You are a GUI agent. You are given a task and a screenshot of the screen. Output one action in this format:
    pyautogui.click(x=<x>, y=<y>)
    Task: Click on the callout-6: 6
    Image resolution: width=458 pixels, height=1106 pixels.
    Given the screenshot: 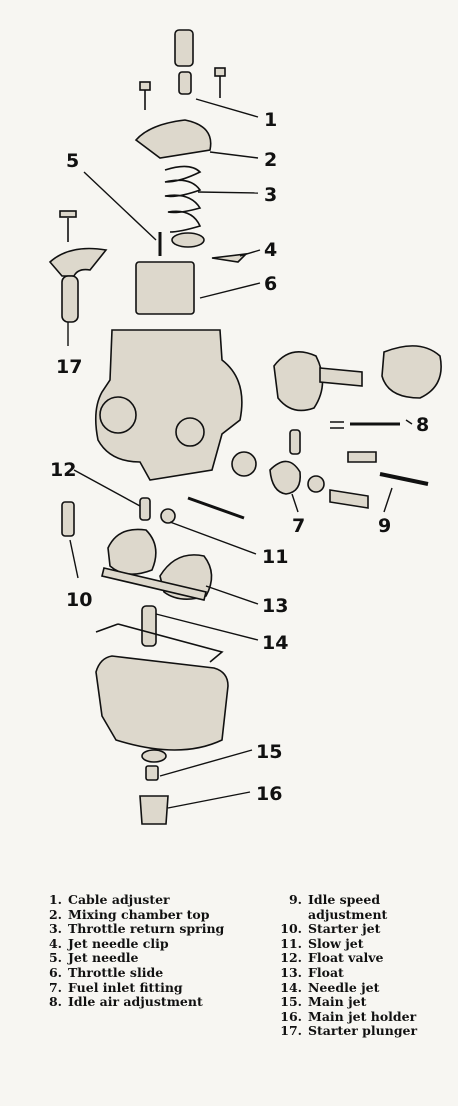 What is the action you would take?
    pyautogui.click(x=270, y=284)
    